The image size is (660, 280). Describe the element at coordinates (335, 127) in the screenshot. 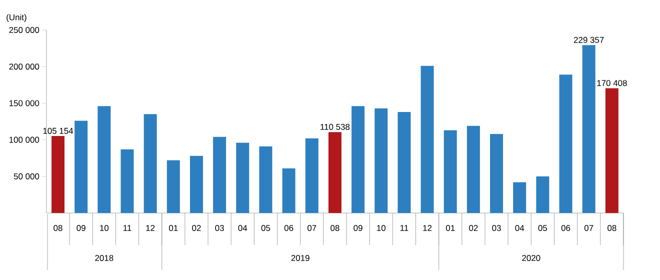

I see `data-label: 110 538` at that location.